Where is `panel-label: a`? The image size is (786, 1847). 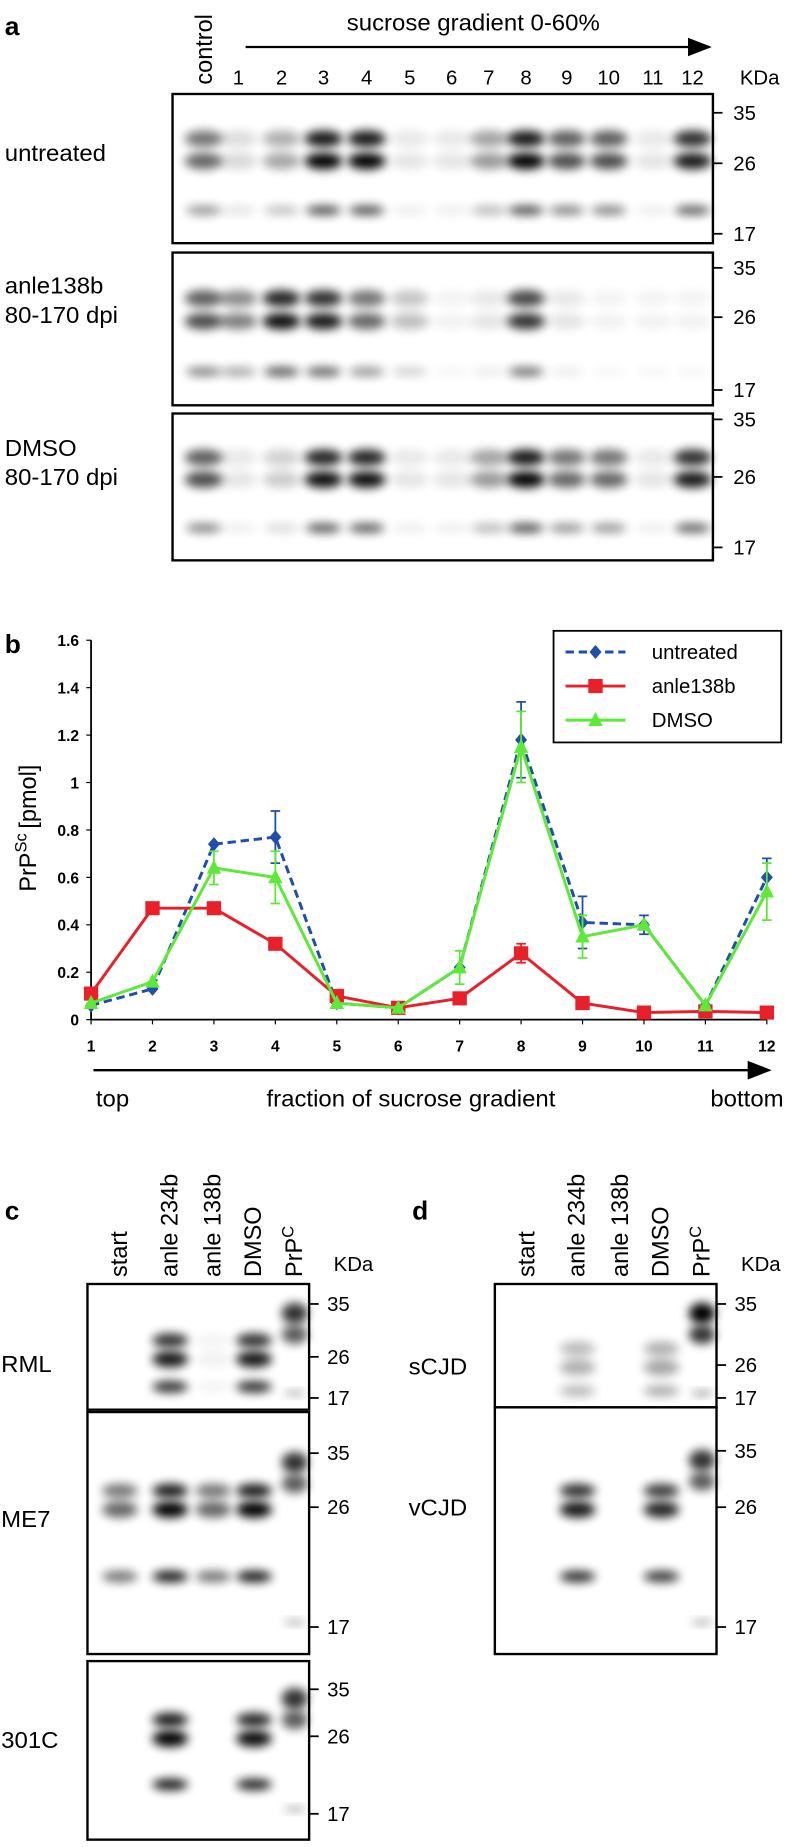 panel-label: a is located at coordinates (12, 26).